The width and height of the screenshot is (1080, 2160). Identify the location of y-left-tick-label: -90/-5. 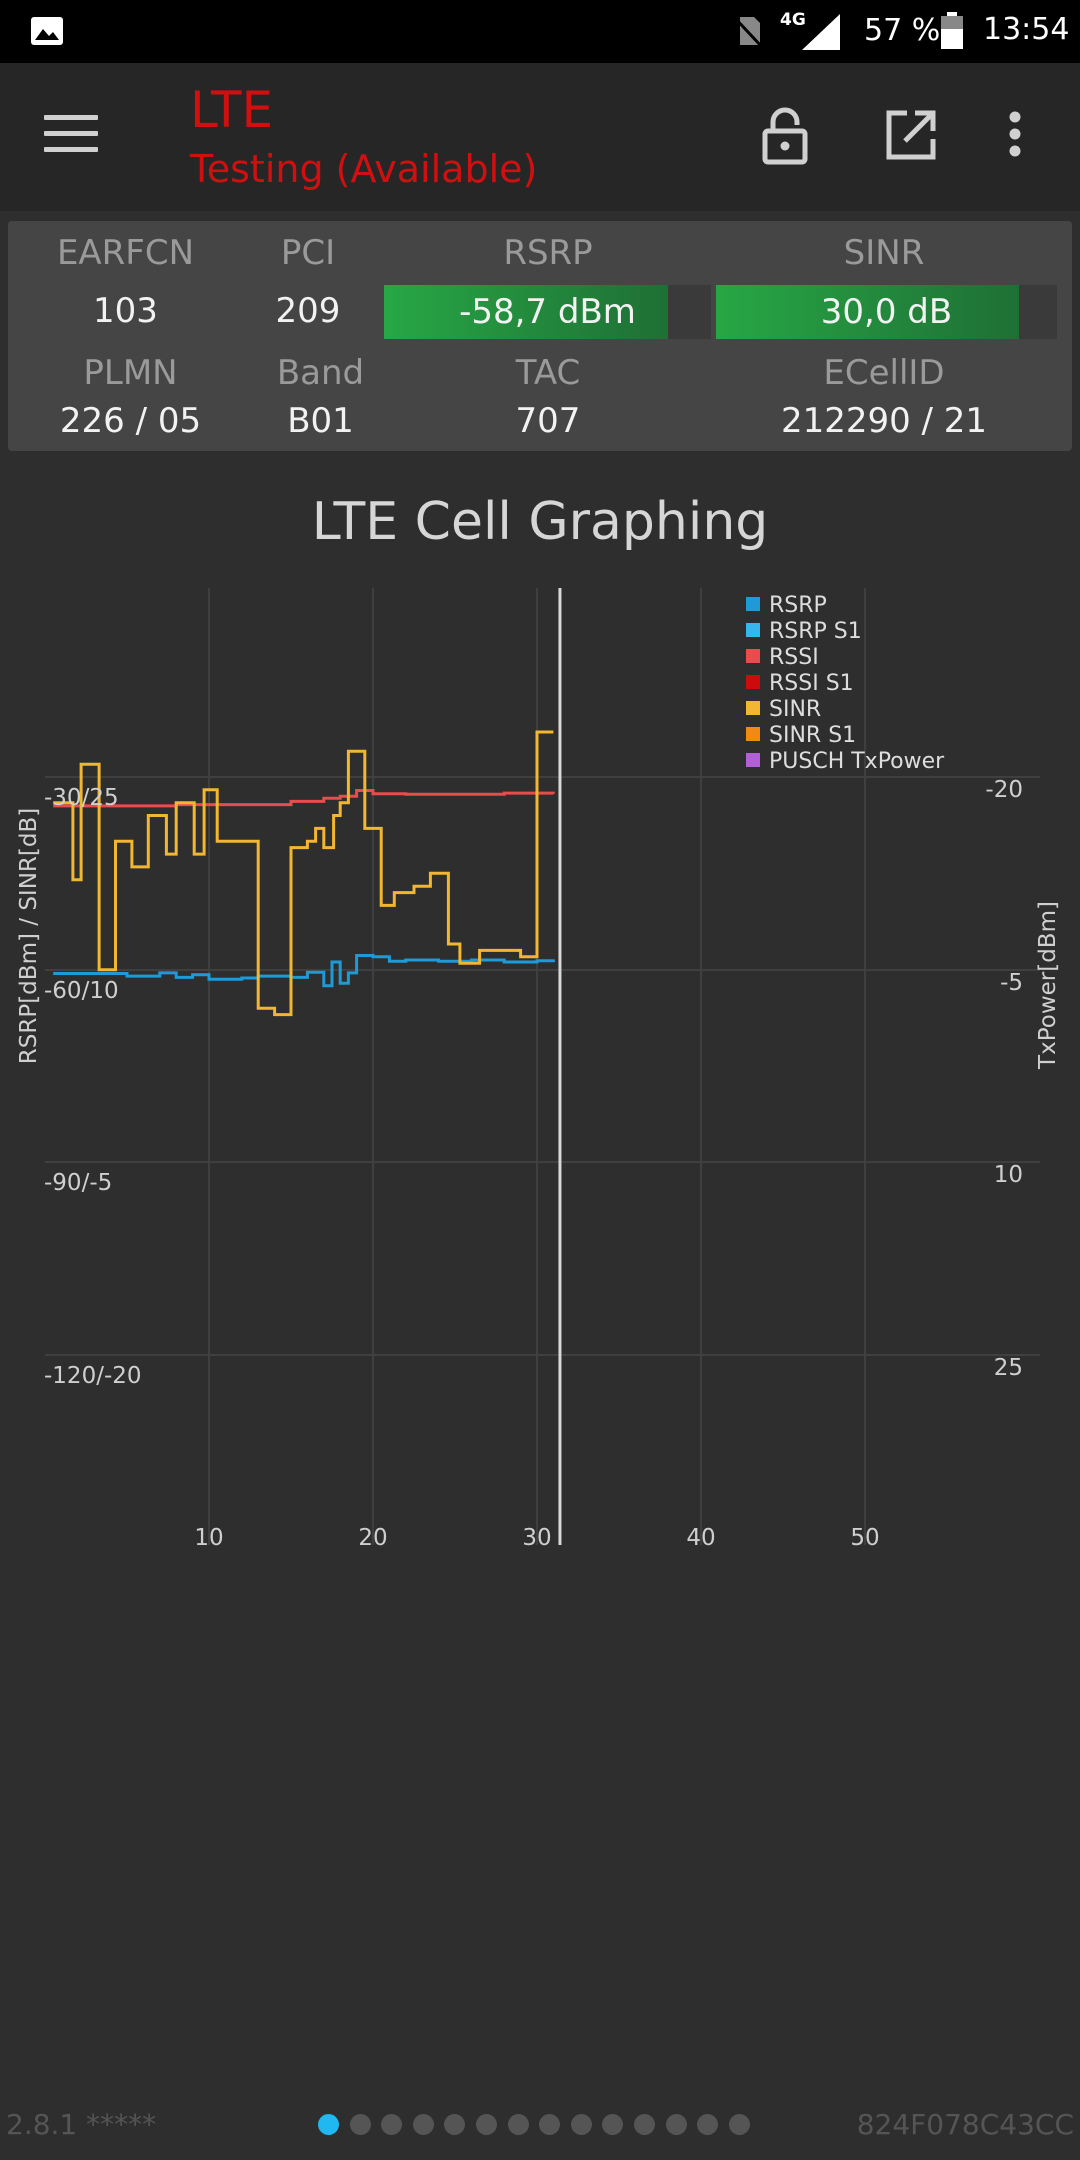
(78, 1183).